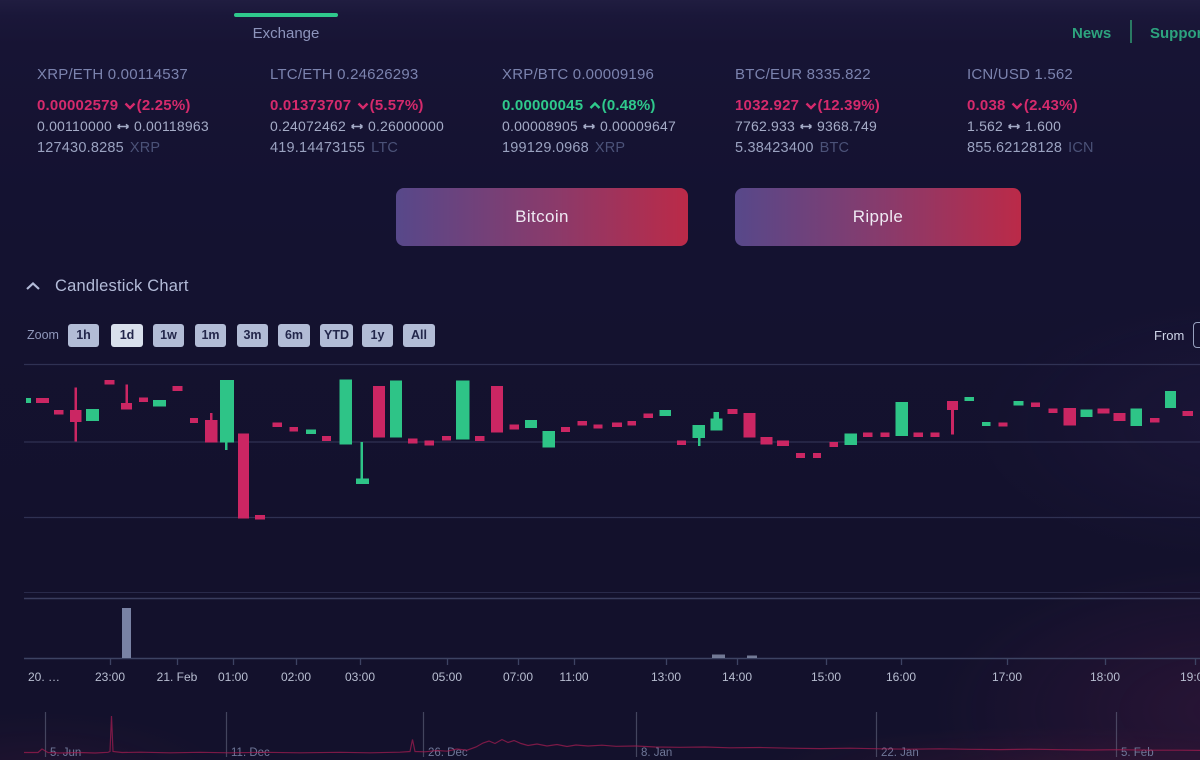  Describe the element at coordinates (360, 677) in the screenshot. I see `svg-text: 03:00` at that location.